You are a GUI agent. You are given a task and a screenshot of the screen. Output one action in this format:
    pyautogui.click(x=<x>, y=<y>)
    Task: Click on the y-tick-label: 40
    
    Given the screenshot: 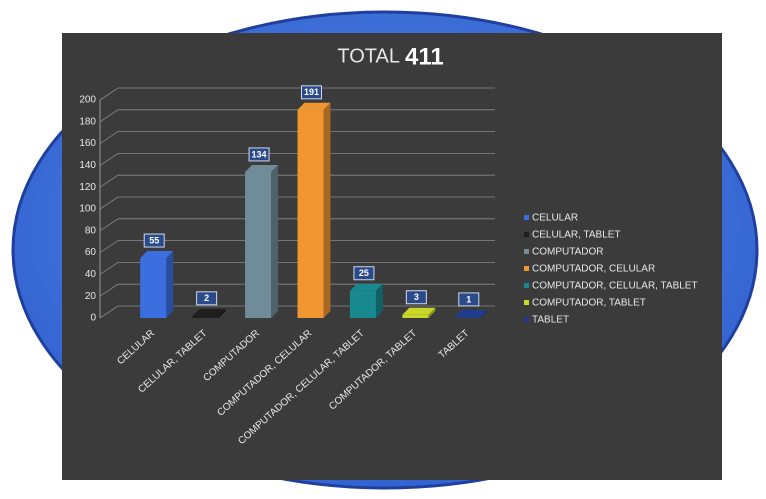 What is the action you would take?
    pyautogui.click(x=91, y=274)
    